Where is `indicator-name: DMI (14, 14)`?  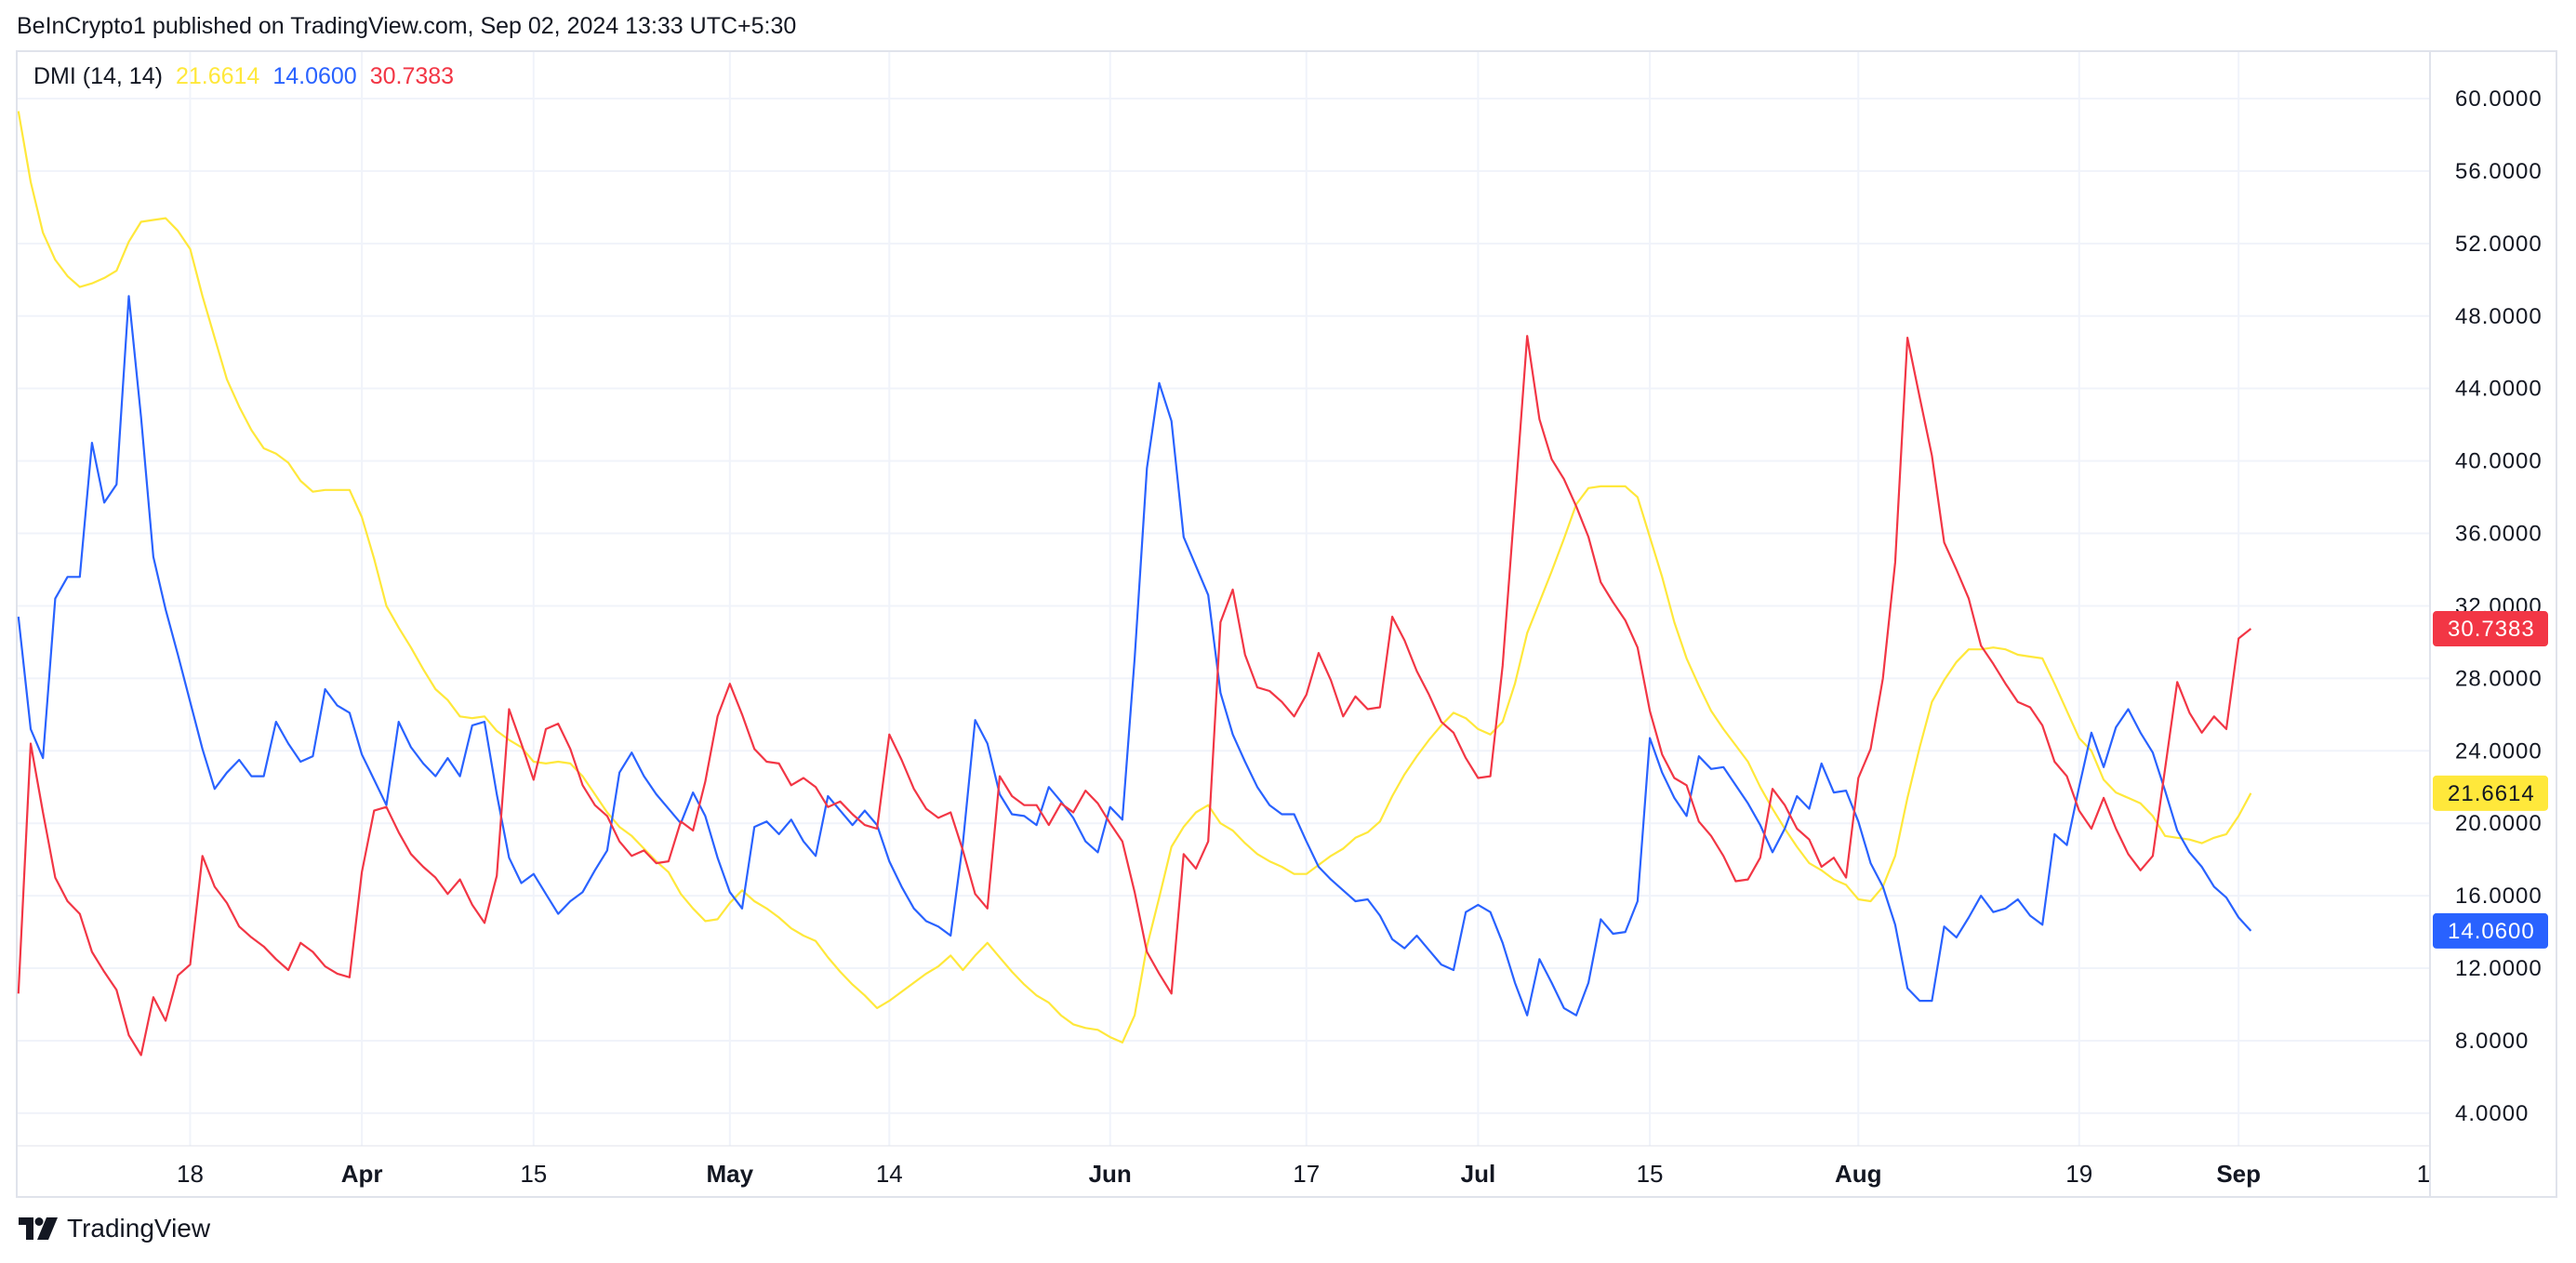
indicator-name: DMI (14, 14) is located at coordinates (98, 76).